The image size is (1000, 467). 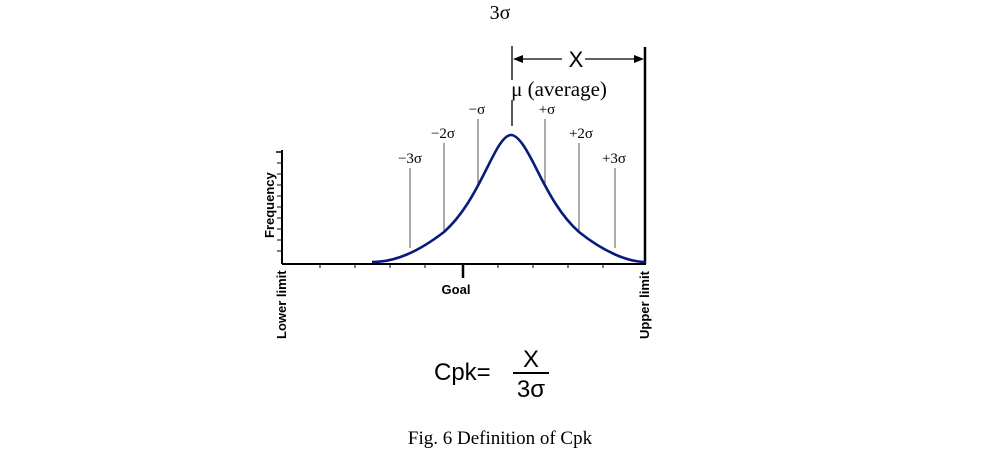 I want to click on sigma-guide-lines, so click(x=512, y=183).